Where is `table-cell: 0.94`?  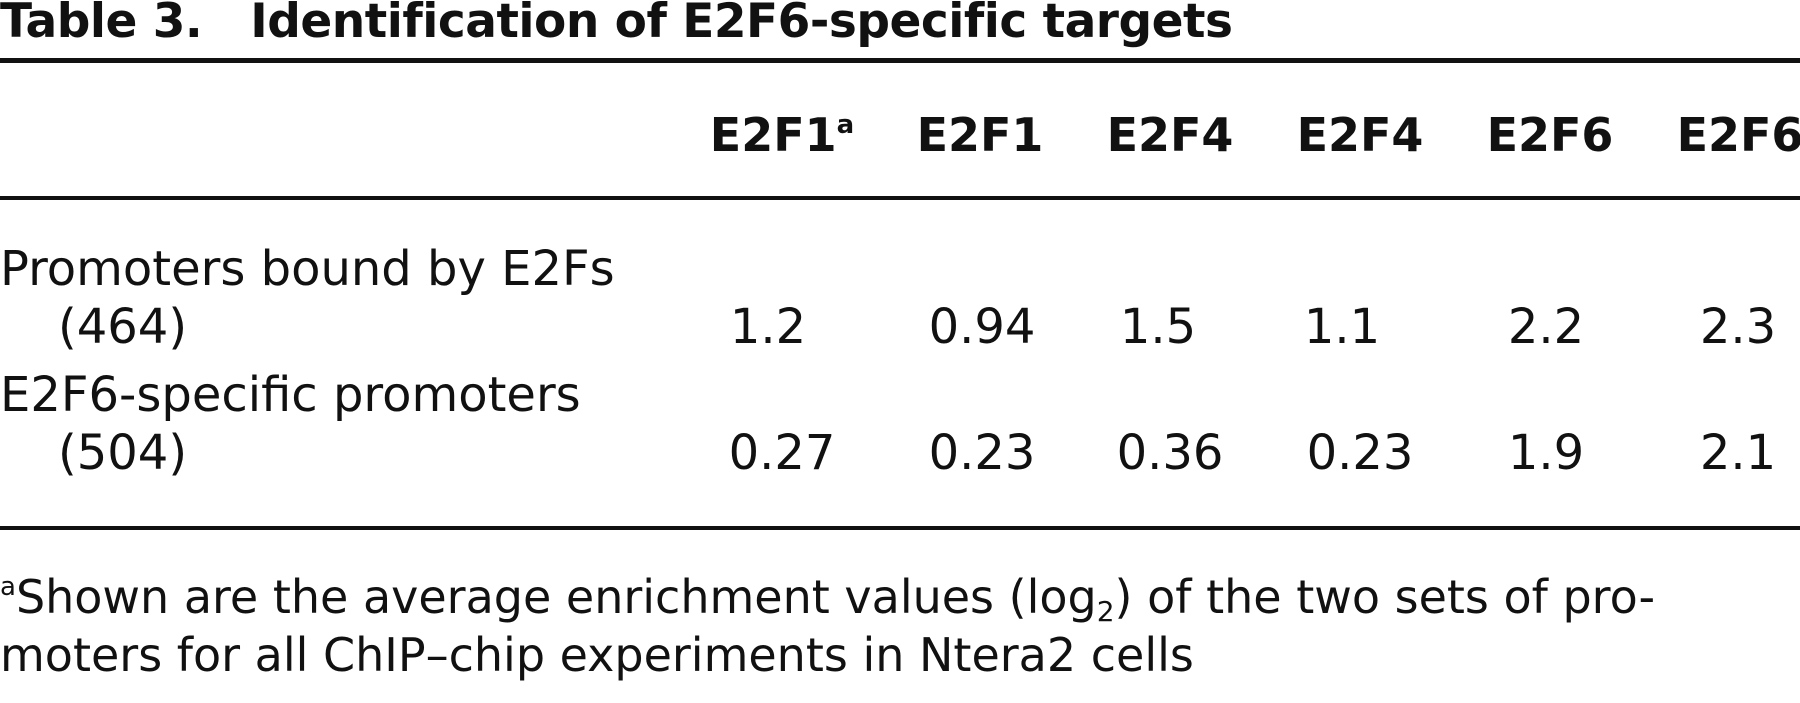 table-cell: 0.94 is located at coordinates (982, 327).